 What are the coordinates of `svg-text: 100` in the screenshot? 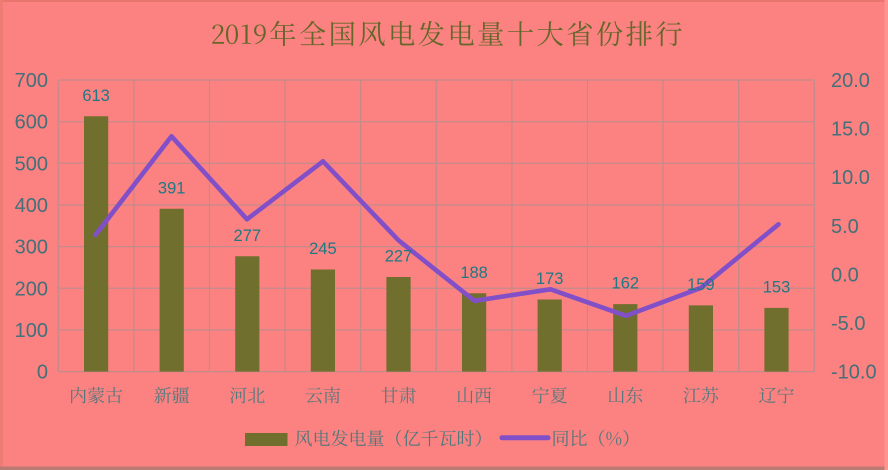 It's located at (31, 331).